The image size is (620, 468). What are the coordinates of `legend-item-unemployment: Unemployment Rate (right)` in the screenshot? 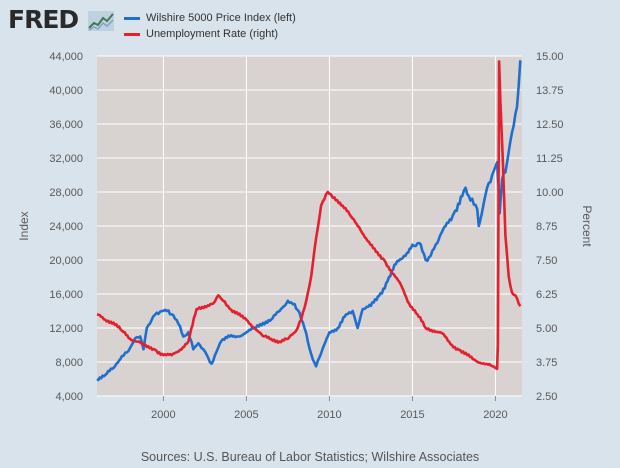 It's located at (210, 34).